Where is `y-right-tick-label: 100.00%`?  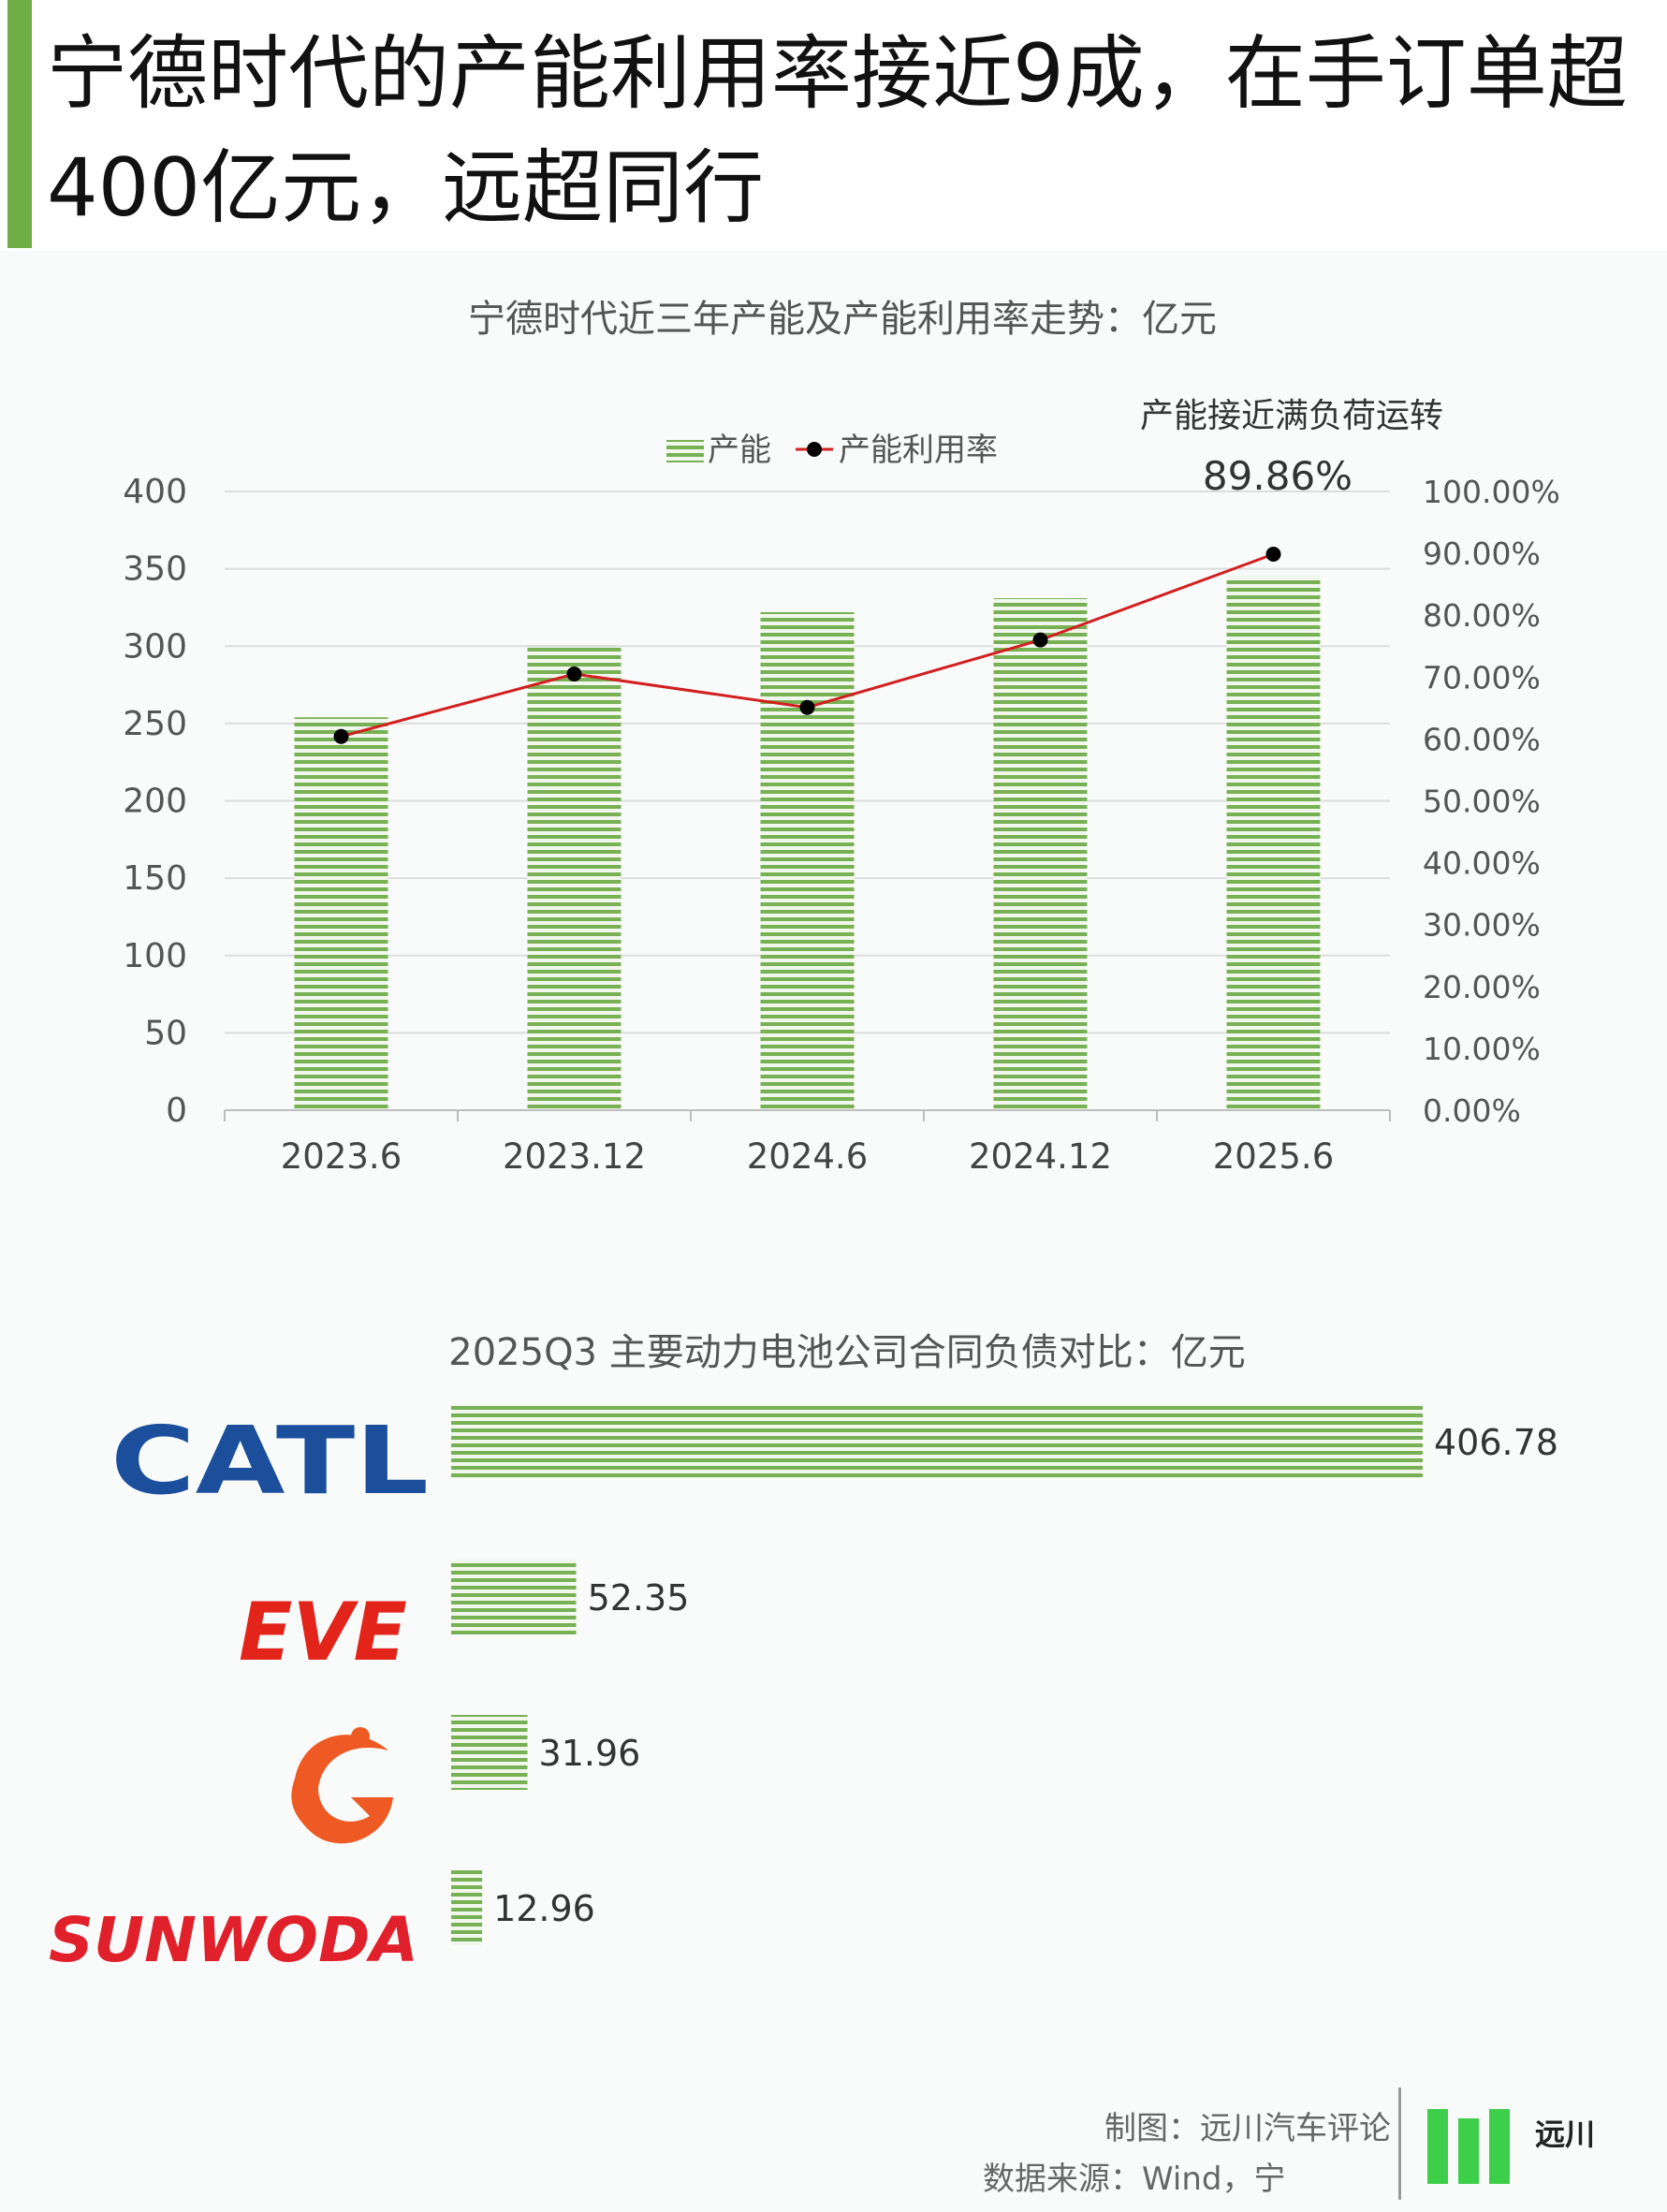
y-right-tick-label: 100.00% is located at coordinates (1491, 492).